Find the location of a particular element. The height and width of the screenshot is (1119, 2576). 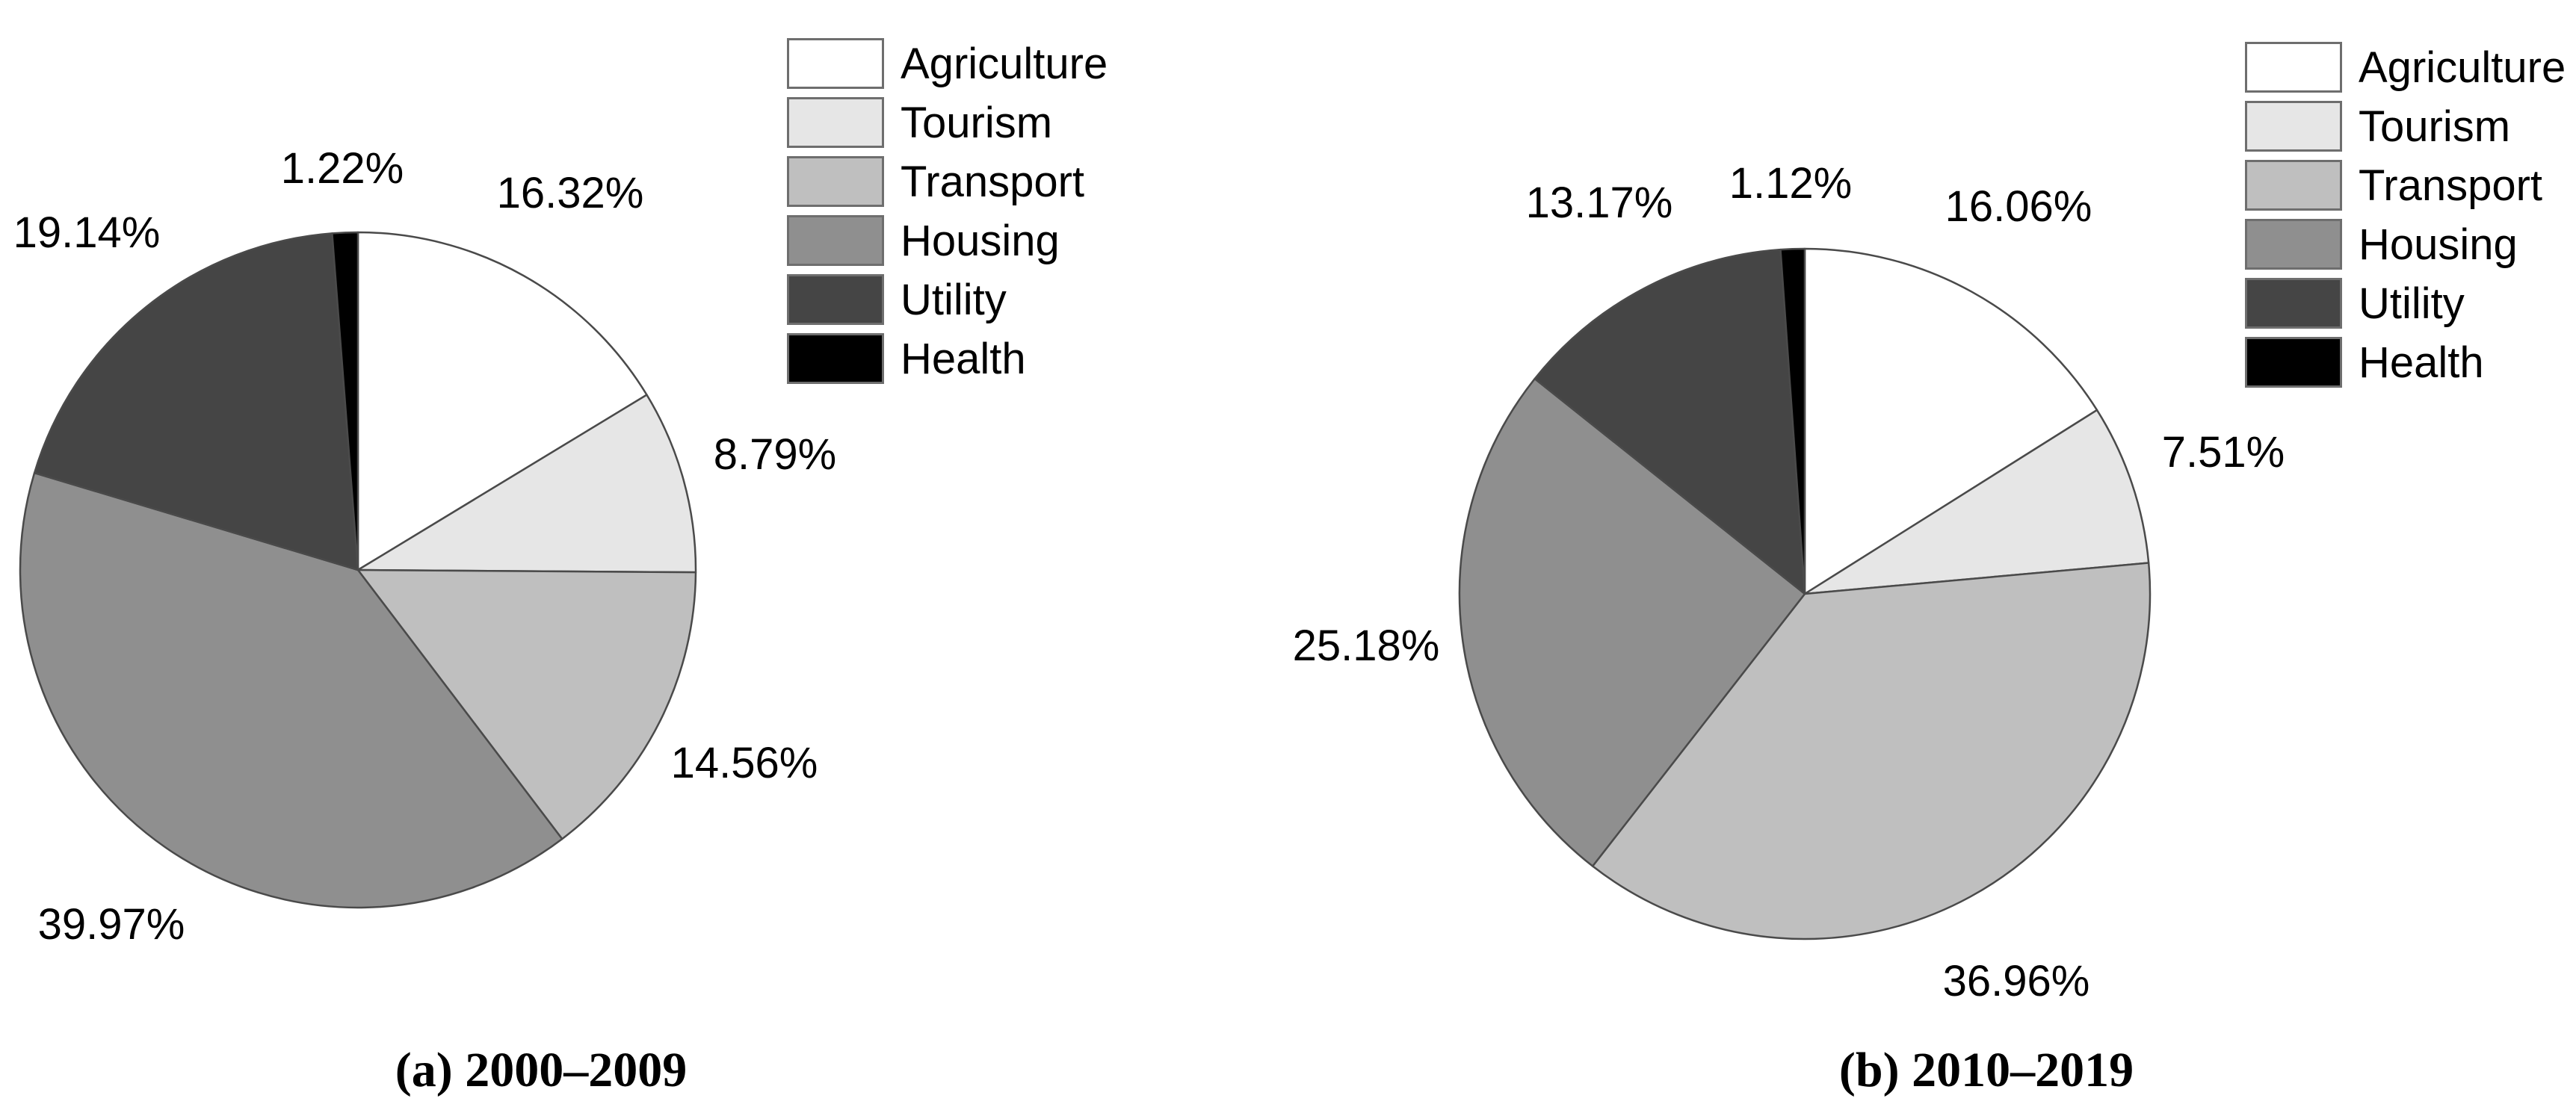

slice-label-tourism: 8.79% is located at coordinates (775, 455).